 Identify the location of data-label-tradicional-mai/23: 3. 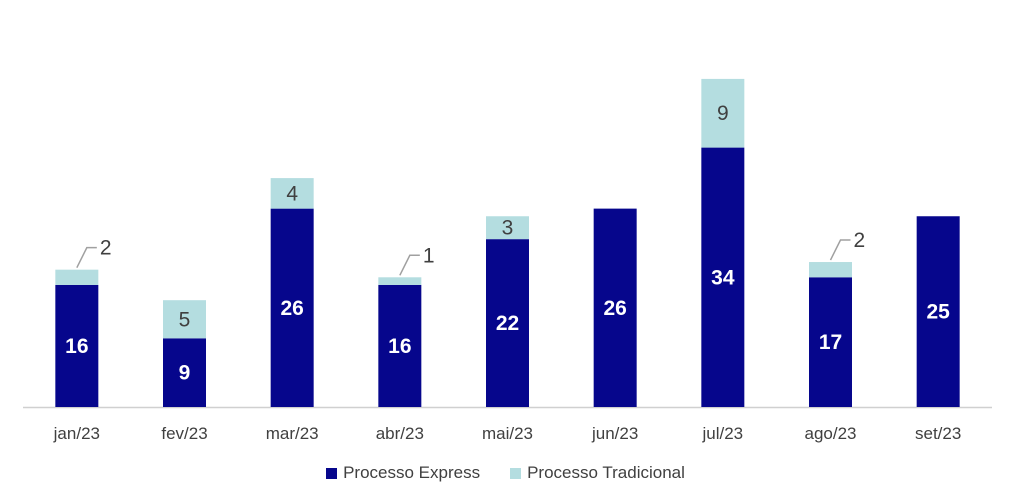
(508, 228).